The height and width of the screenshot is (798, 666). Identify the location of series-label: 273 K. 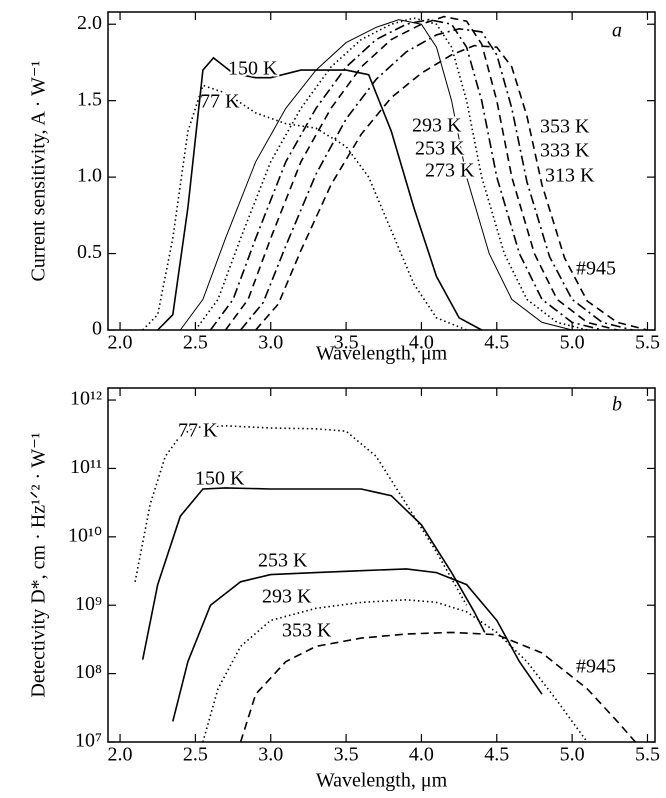
(450, 171).